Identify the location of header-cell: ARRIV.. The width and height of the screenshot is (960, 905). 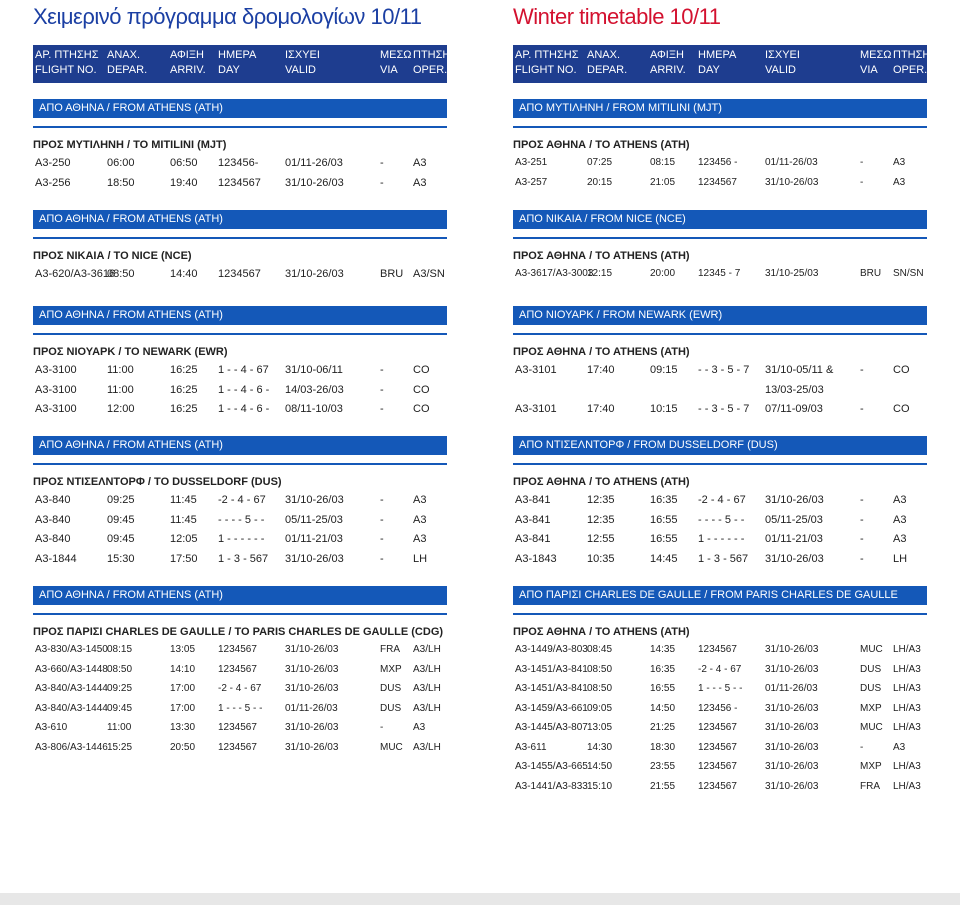
(188, 70).